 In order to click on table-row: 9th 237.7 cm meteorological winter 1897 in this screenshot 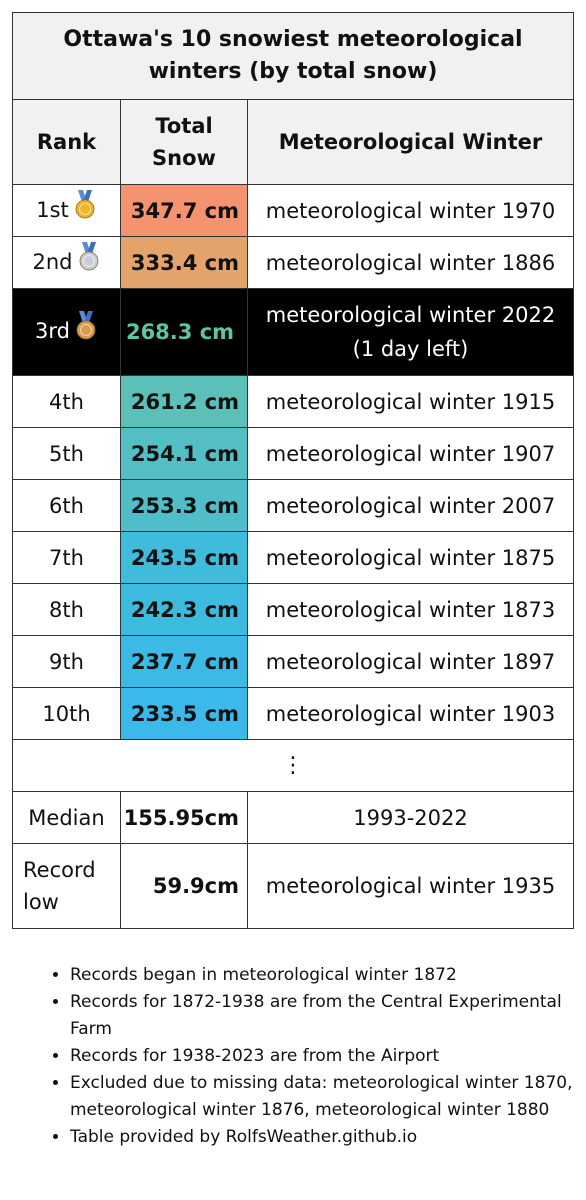, I will do `click(293, 661)`.